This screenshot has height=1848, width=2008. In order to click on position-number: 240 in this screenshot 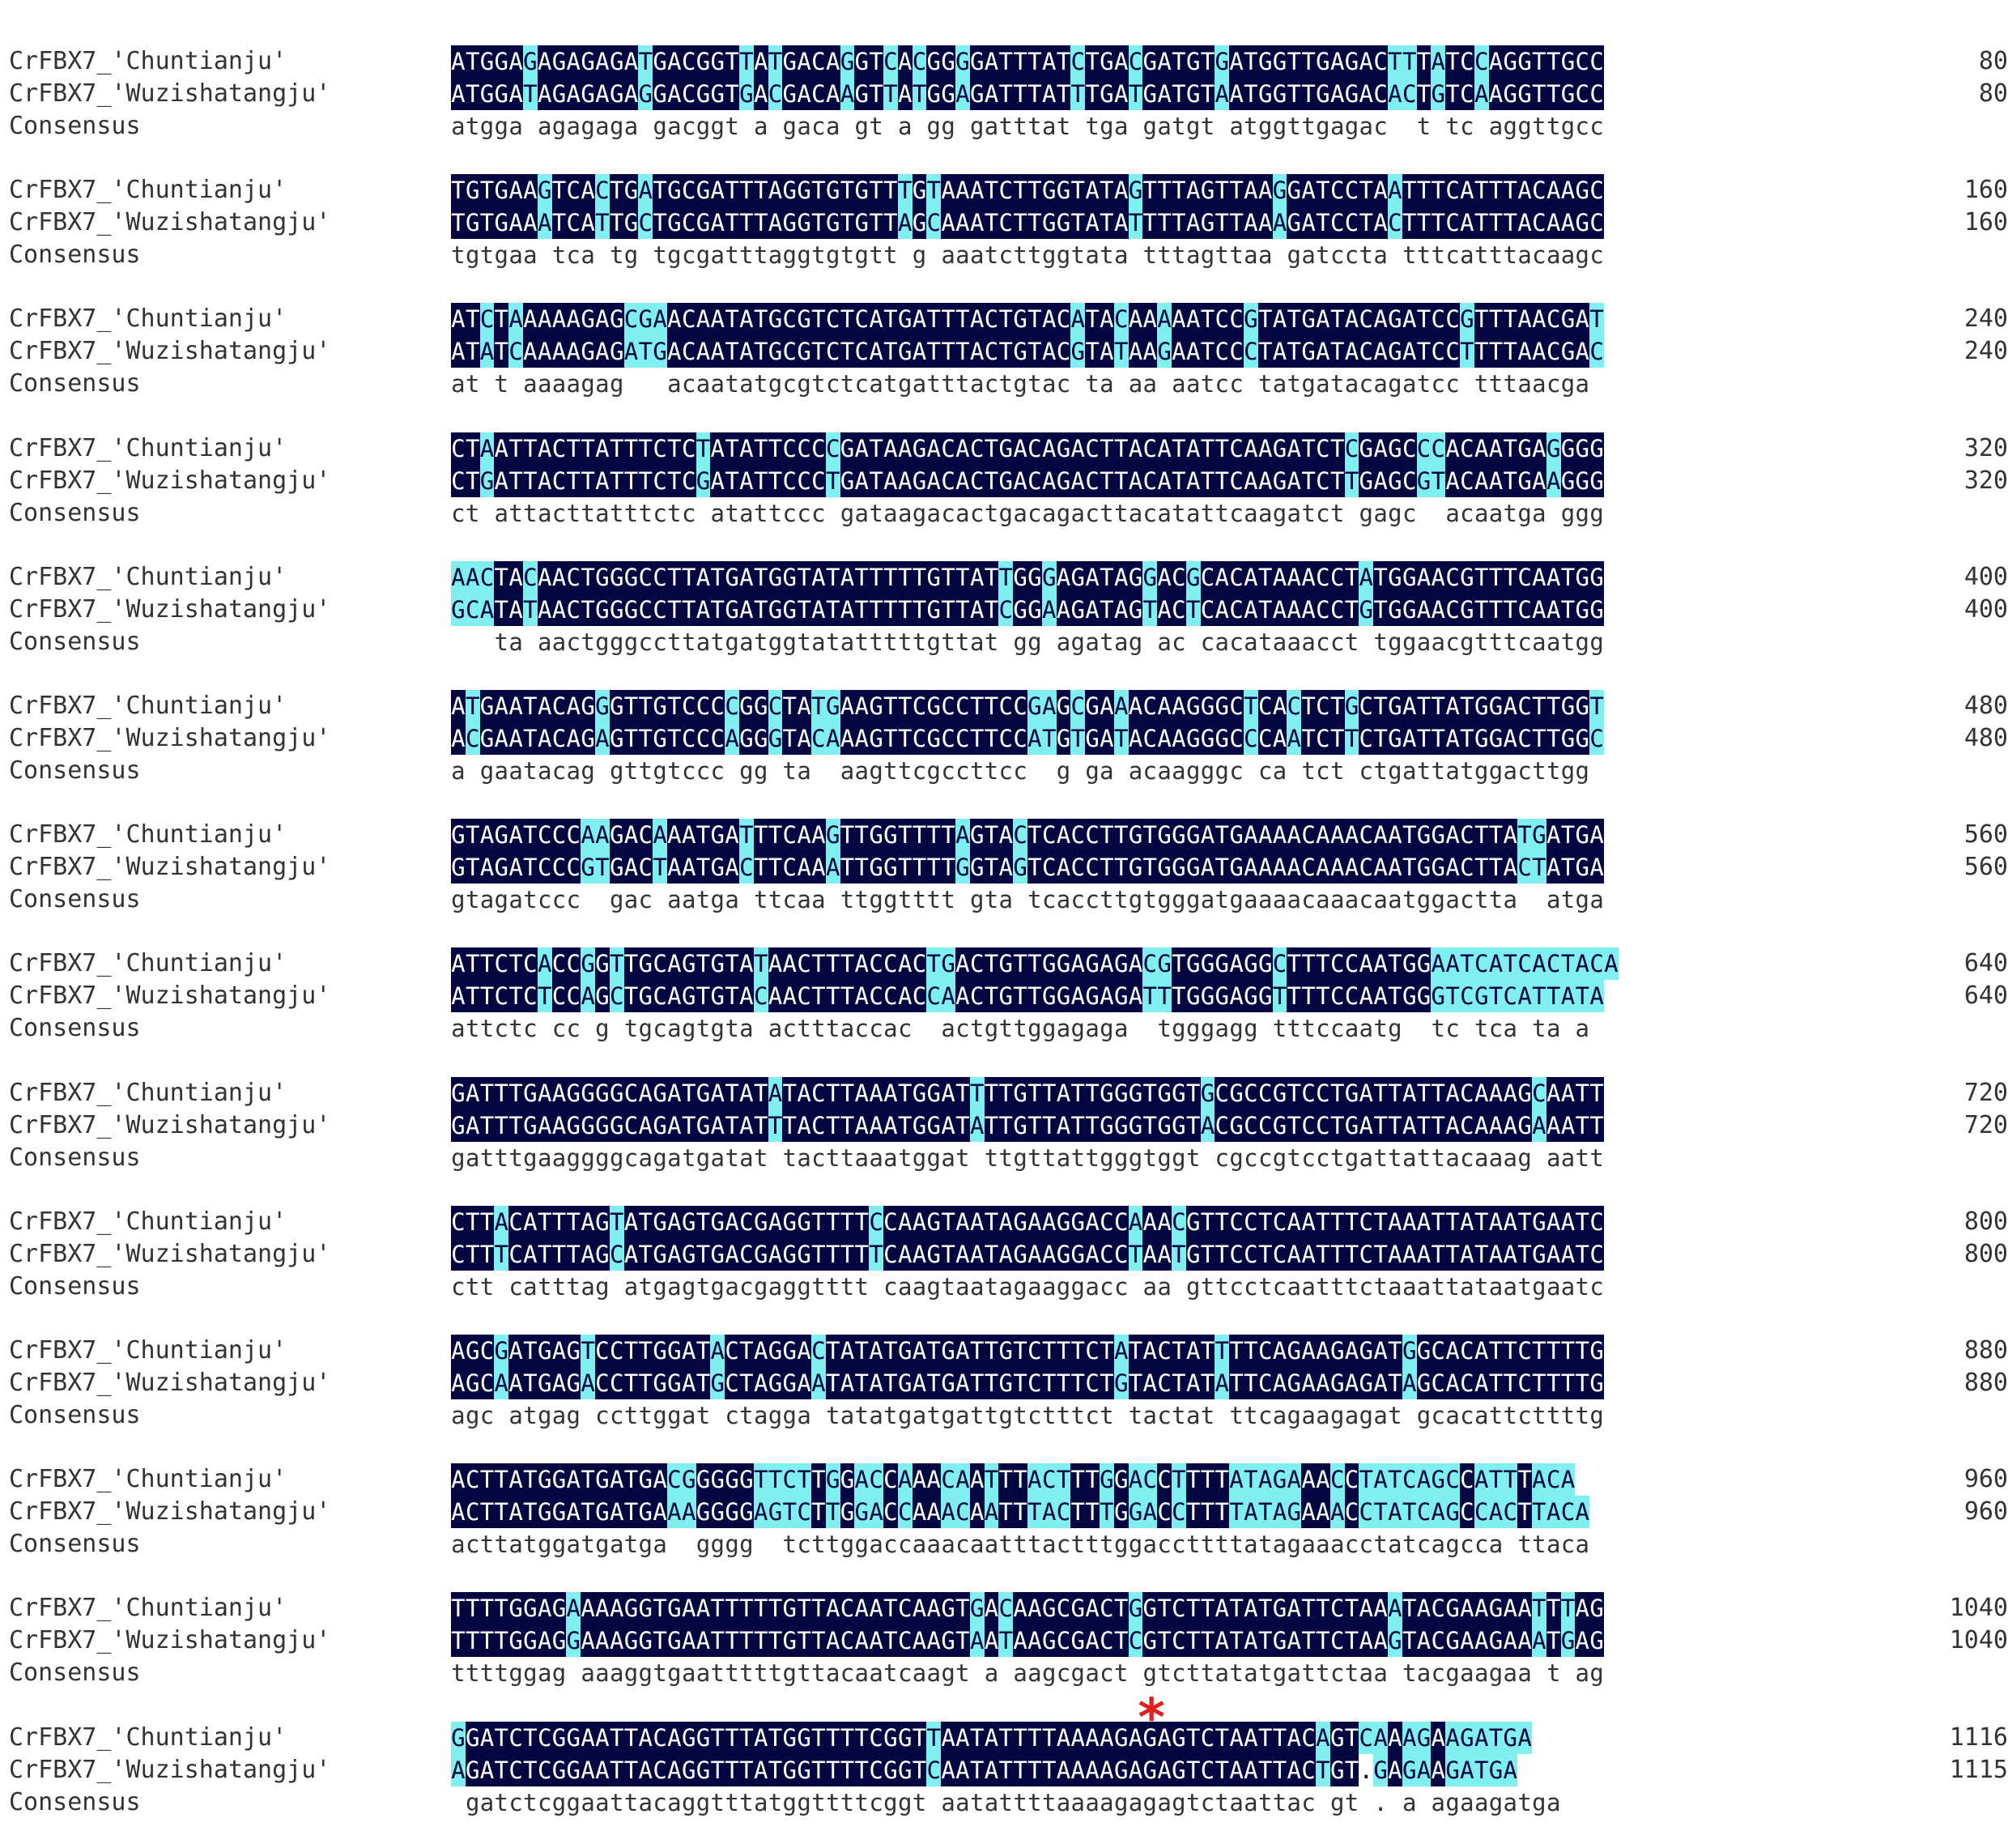, I will do `click(1986, 319)`.